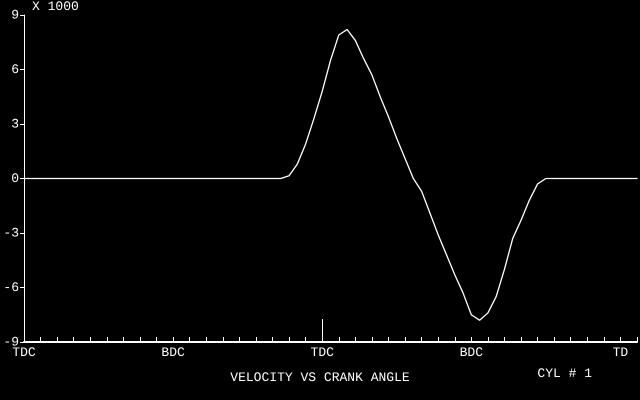  Describe the element at coordinates (11, 287) in the screenshot. I see `y-tick-label: -6` at that location.